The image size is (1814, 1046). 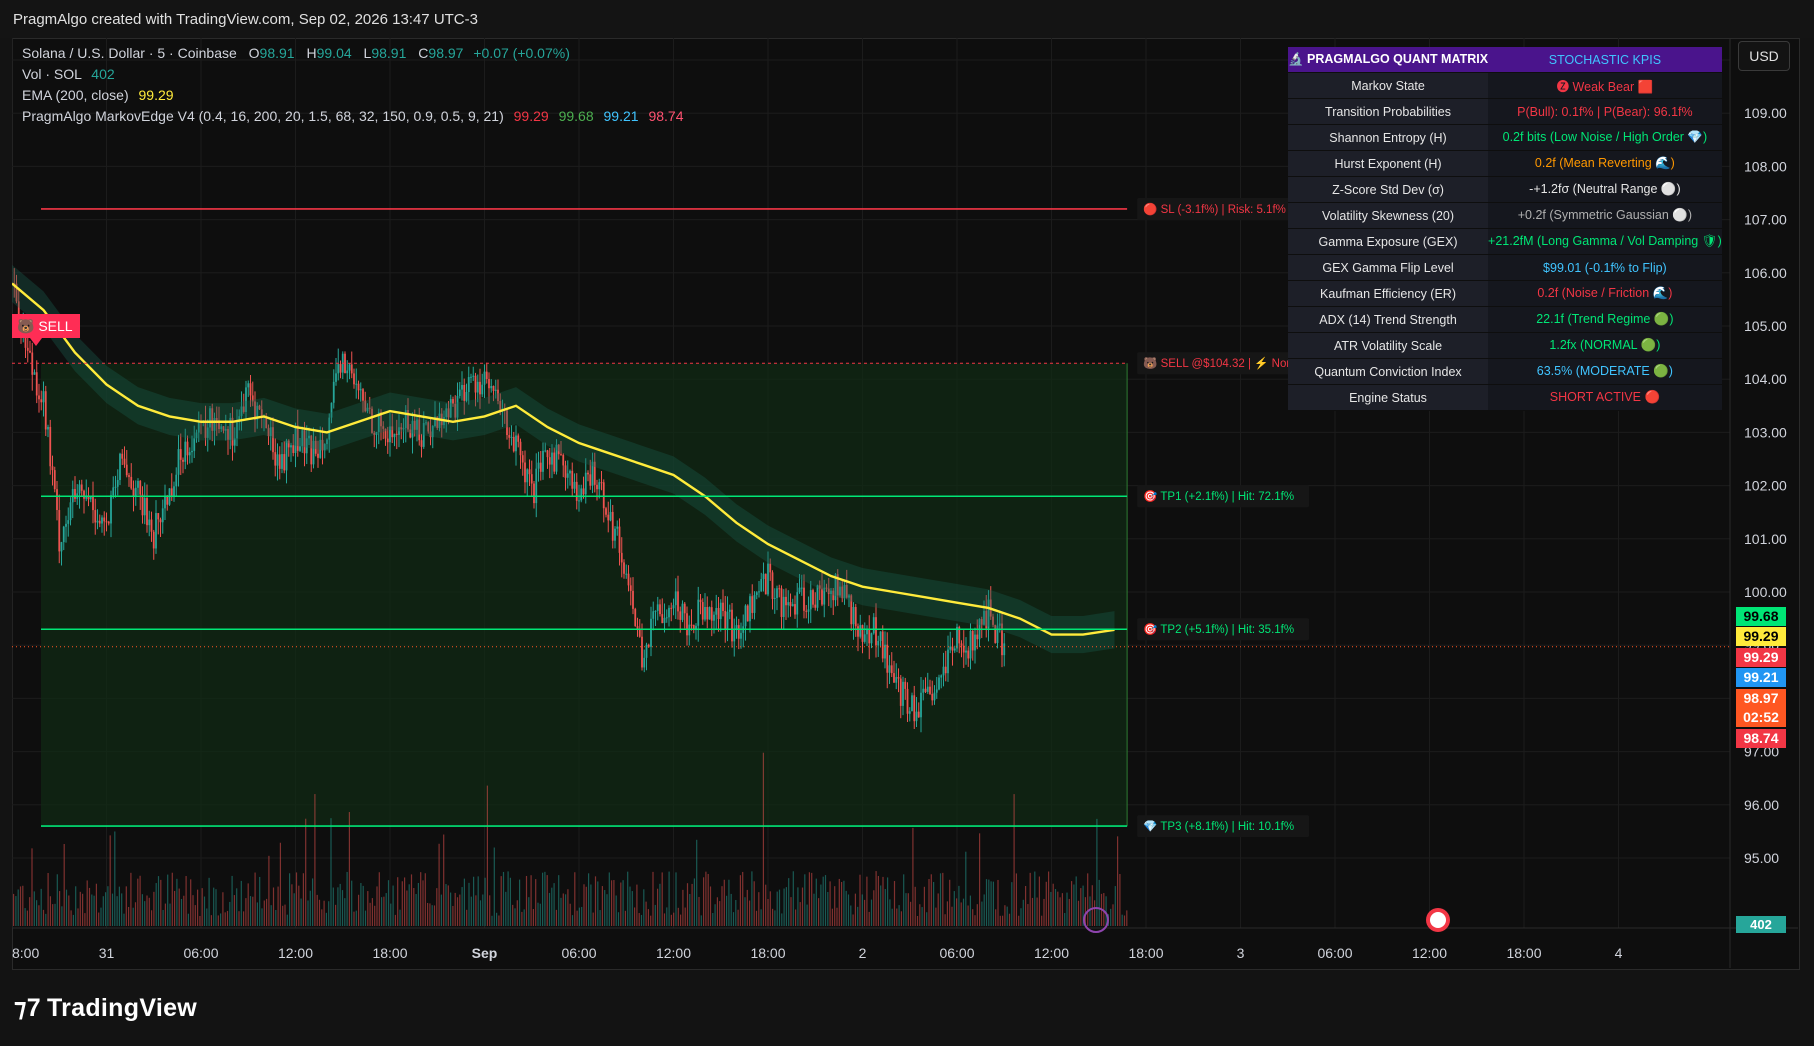 What do you see at coordinates (1505, 85) in the screenshot?
I see `kpi-row: Markov State 🅩 Weak Bear 🟥` at bounding box center [1505, 85].